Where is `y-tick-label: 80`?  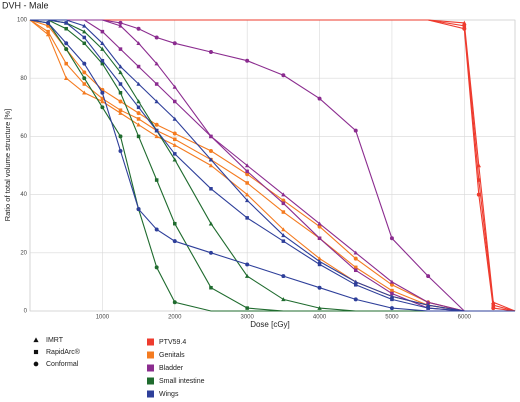
y-tick-label: 80 is located at coordinates (23, 79).